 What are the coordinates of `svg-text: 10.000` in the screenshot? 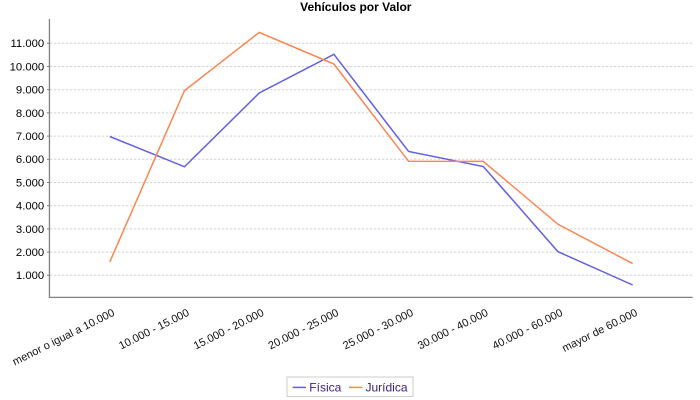 It's located at (27, 67).